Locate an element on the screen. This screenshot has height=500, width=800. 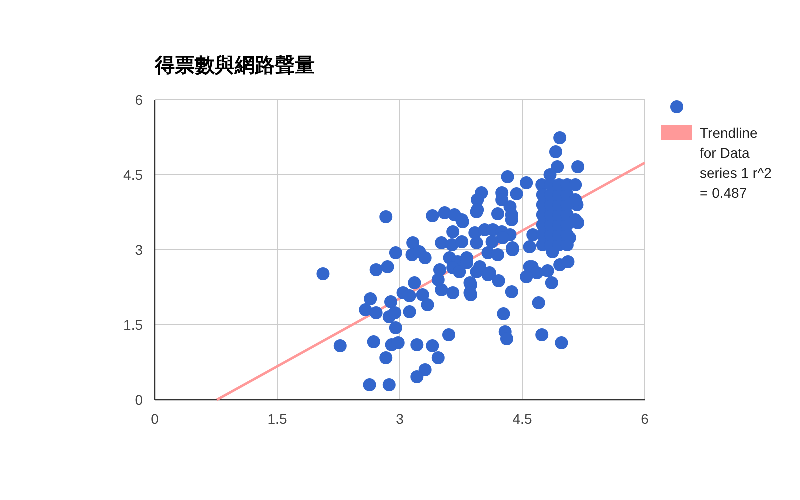
x-tick-label: 0 is located at coordinates (155, 419).